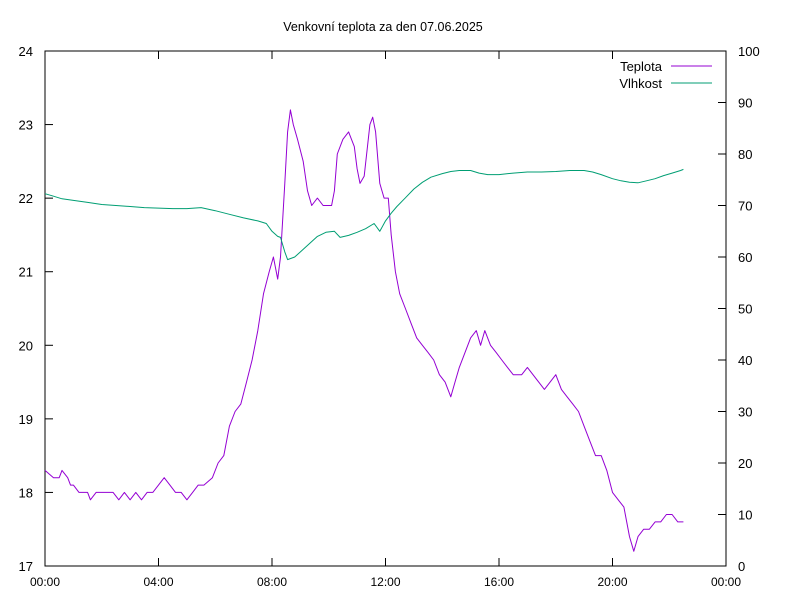 This screenshot has height=600, width=800. What do you see at coordinates (745, 309) in the screenshot?
I see `right-tick-label: 50` at bounding box center [745, 309].